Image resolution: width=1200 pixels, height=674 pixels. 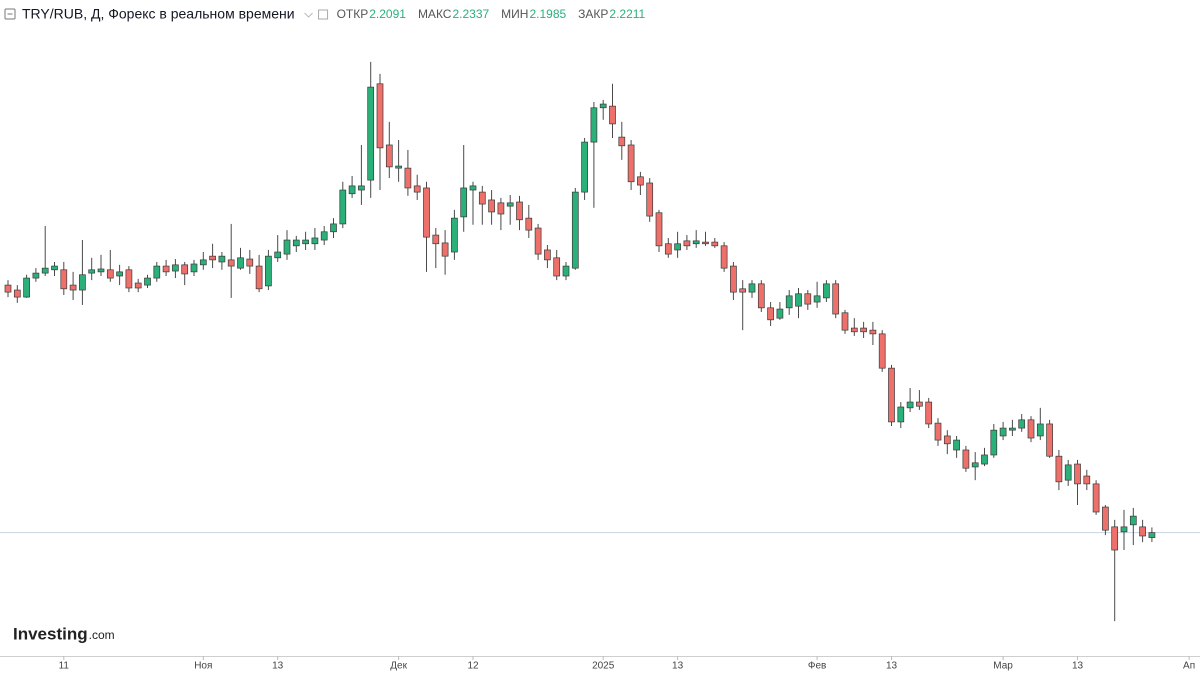 What do you see at coordinates (514, 14) in the screenshot?
I see `ohlc-label: МИН` at bounding box center [514, 14].